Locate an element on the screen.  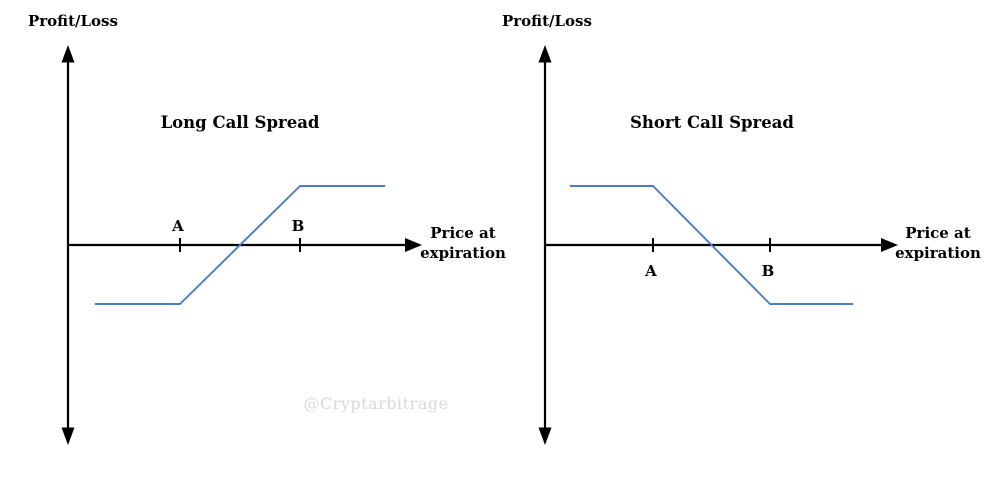
panel-title: Long Call Spread is located at coordinates (240, 122).